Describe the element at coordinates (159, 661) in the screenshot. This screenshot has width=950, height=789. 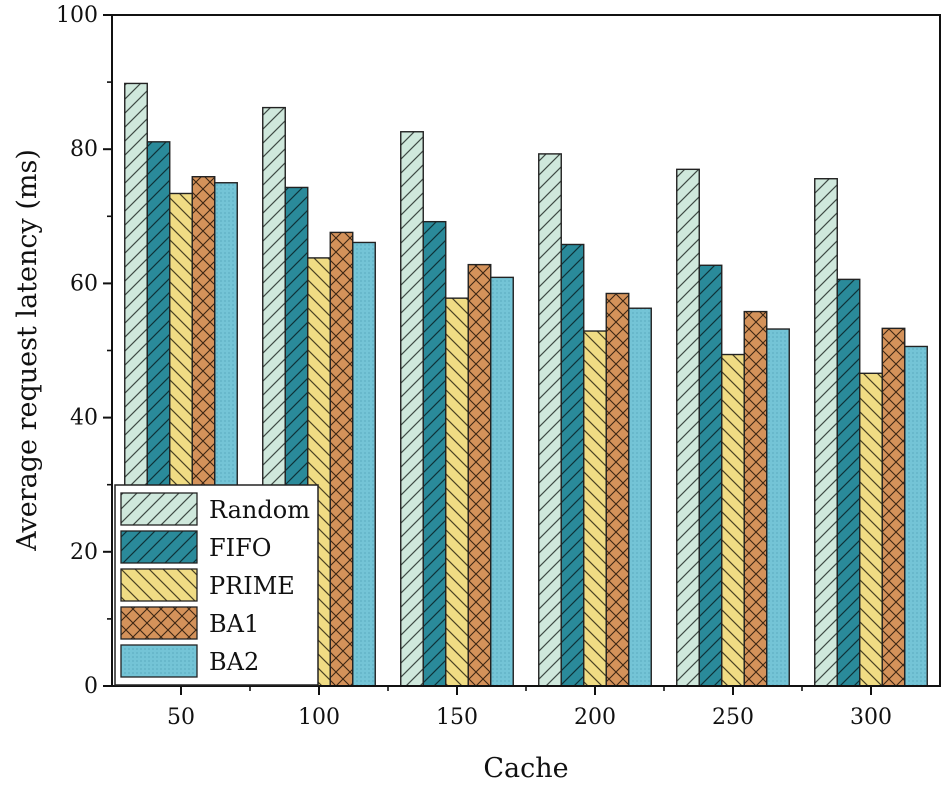
I see `legend-swatch-ba2` at that location.